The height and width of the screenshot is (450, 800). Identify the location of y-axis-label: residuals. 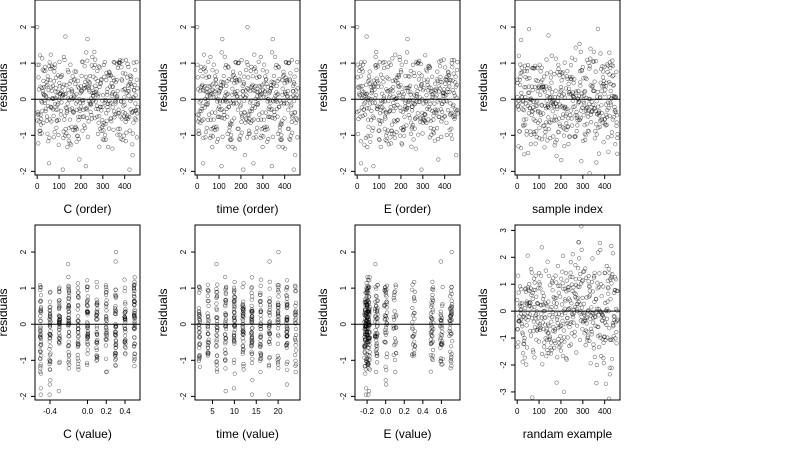
(483, 312).